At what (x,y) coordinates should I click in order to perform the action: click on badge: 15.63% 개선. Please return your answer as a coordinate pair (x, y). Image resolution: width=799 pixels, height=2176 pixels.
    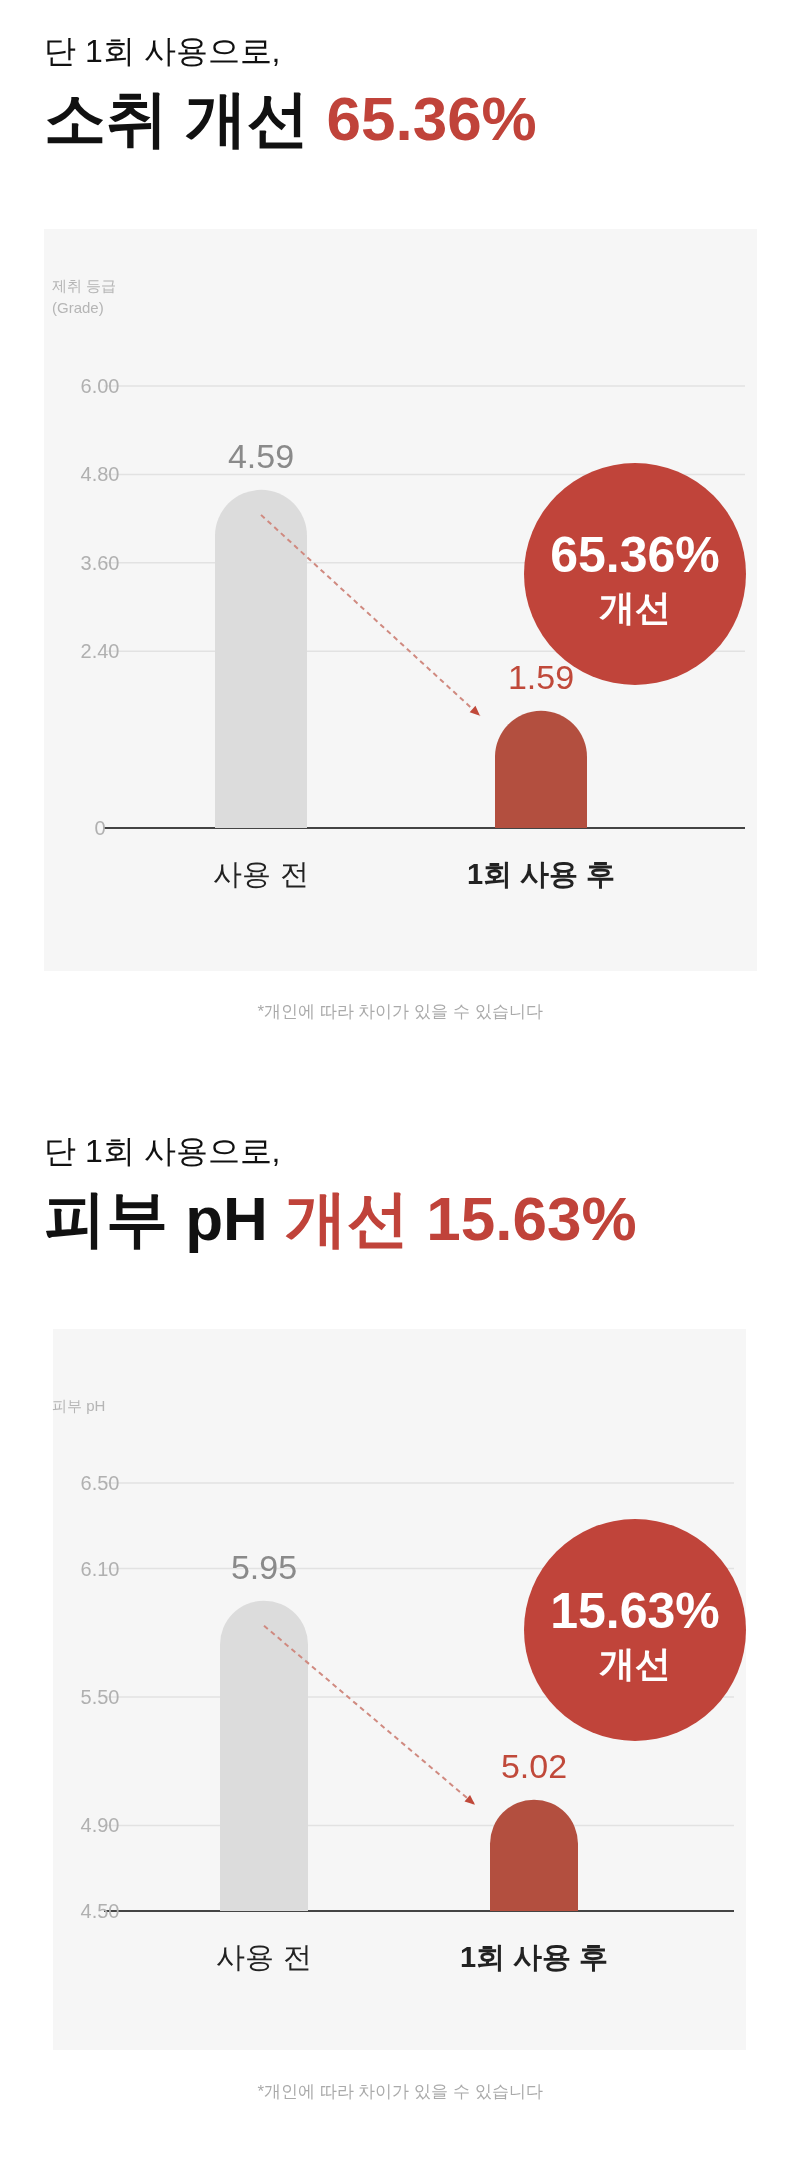
    Looking at the image, I should click on (635, 1630).